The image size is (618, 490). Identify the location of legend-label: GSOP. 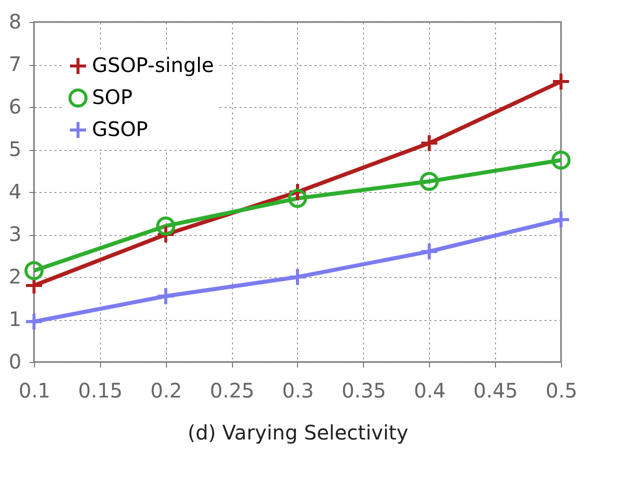
(120, 129).